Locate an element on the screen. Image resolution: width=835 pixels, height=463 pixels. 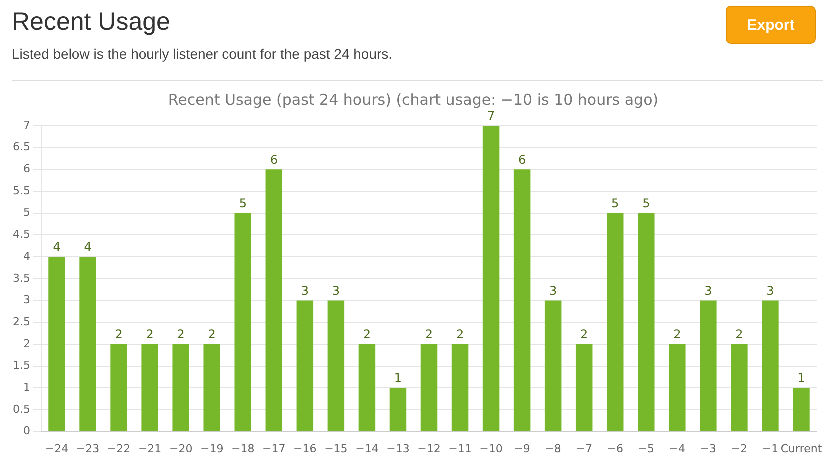
x-tick-label: −16 is located at coordinates (305, 449).